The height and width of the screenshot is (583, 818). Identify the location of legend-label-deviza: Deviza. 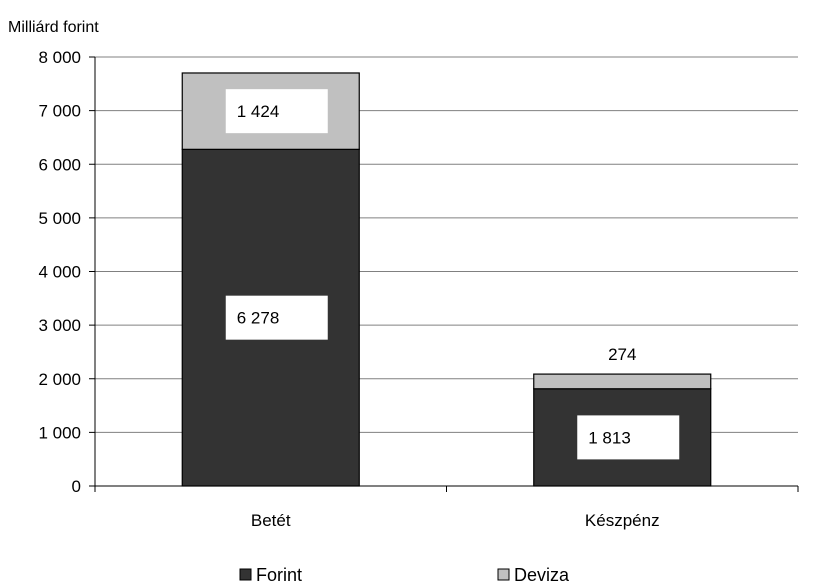
(542, 574).